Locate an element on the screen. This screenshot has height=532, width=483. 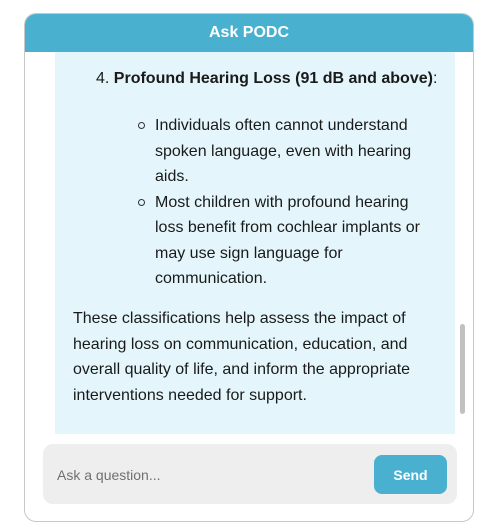
list-item-colon: : is located at coordinates (435, 78).